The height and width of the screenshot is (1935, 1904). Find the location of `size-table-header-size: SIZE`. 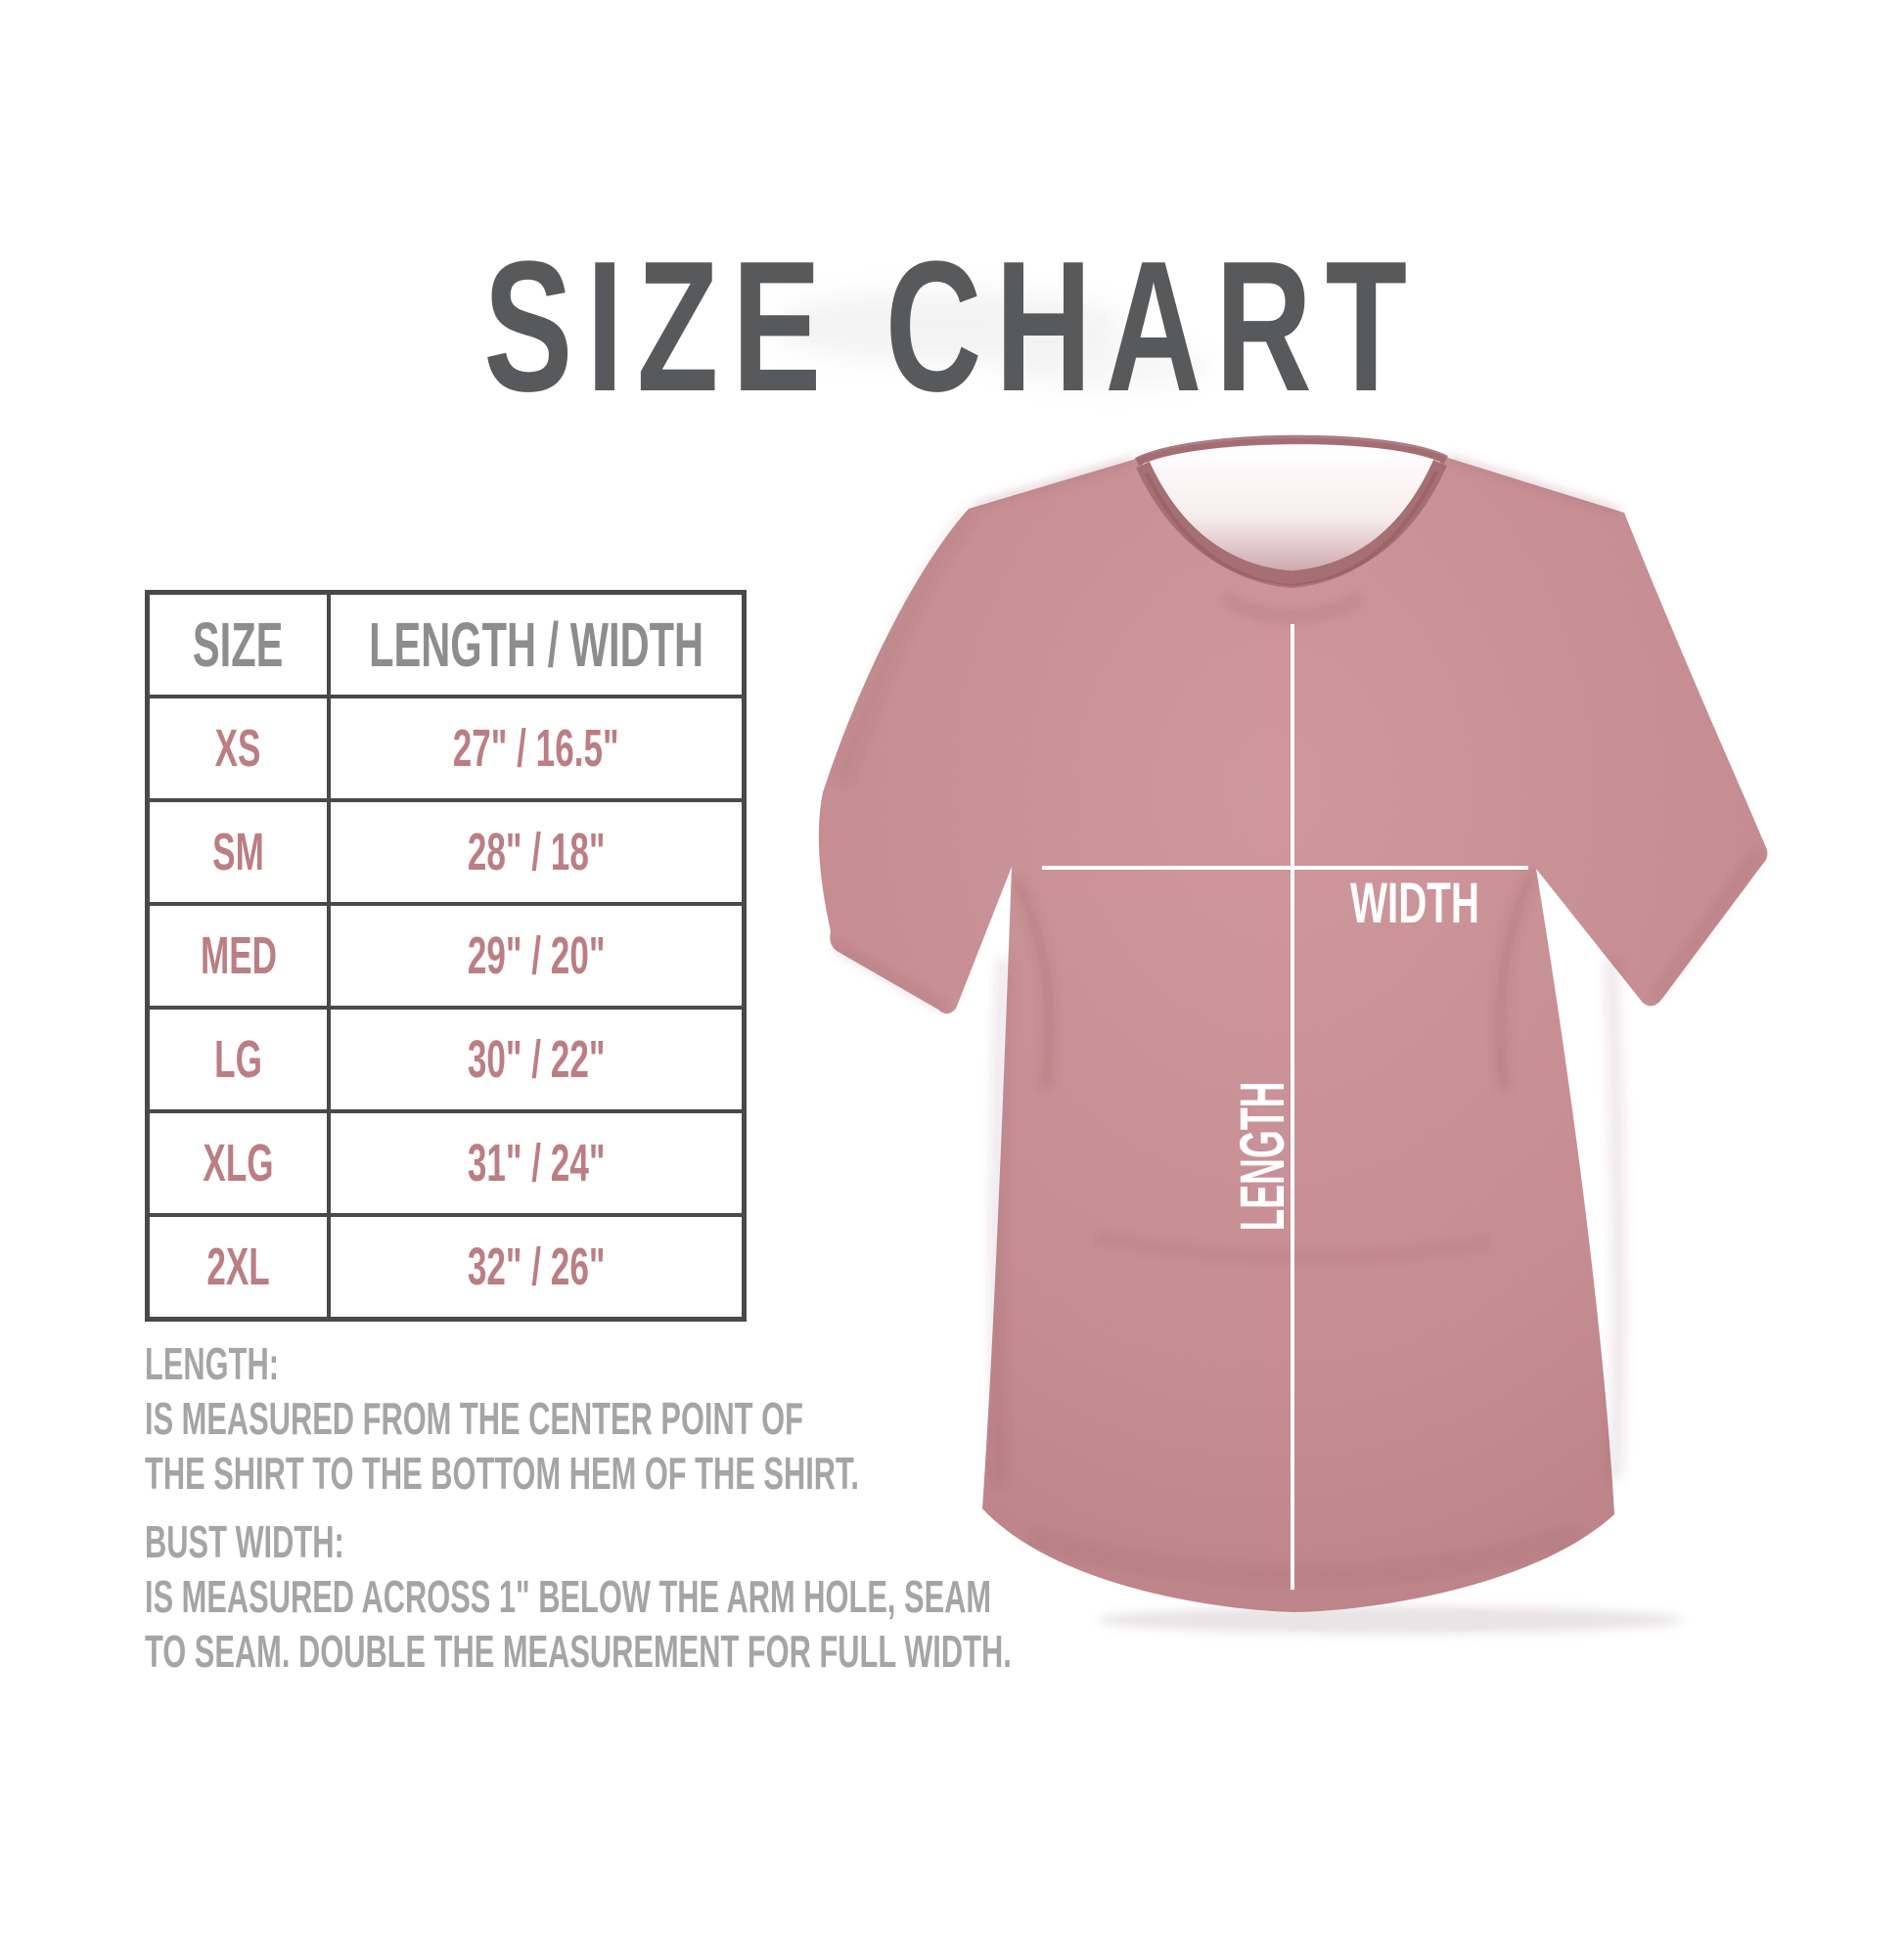

size-table-header-size: SIZE is located at coordinates (238, 645).